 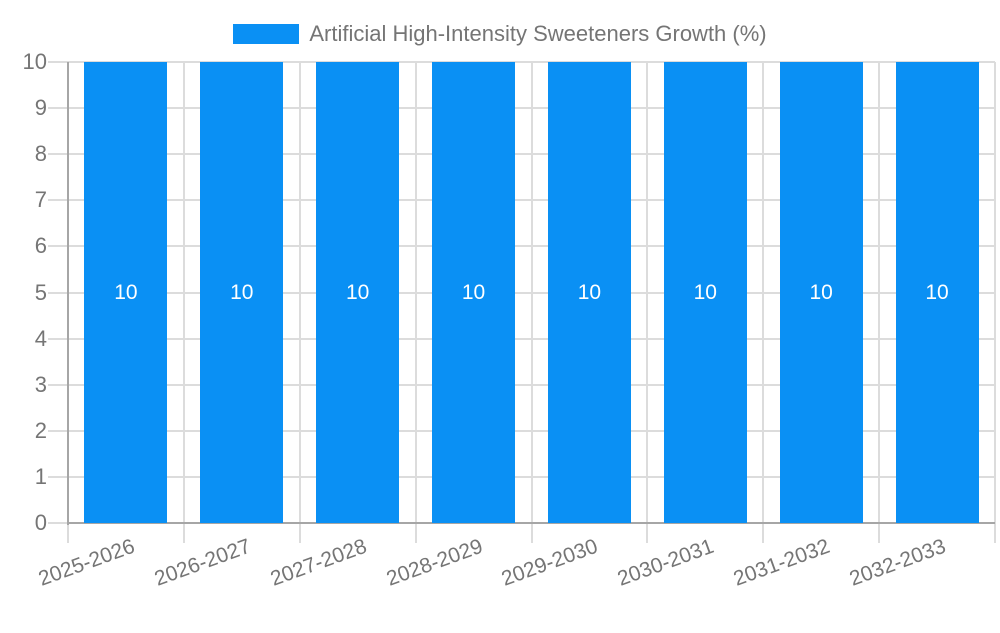 I want to click on y-tick-label: 9, so click(x=40, y=108).